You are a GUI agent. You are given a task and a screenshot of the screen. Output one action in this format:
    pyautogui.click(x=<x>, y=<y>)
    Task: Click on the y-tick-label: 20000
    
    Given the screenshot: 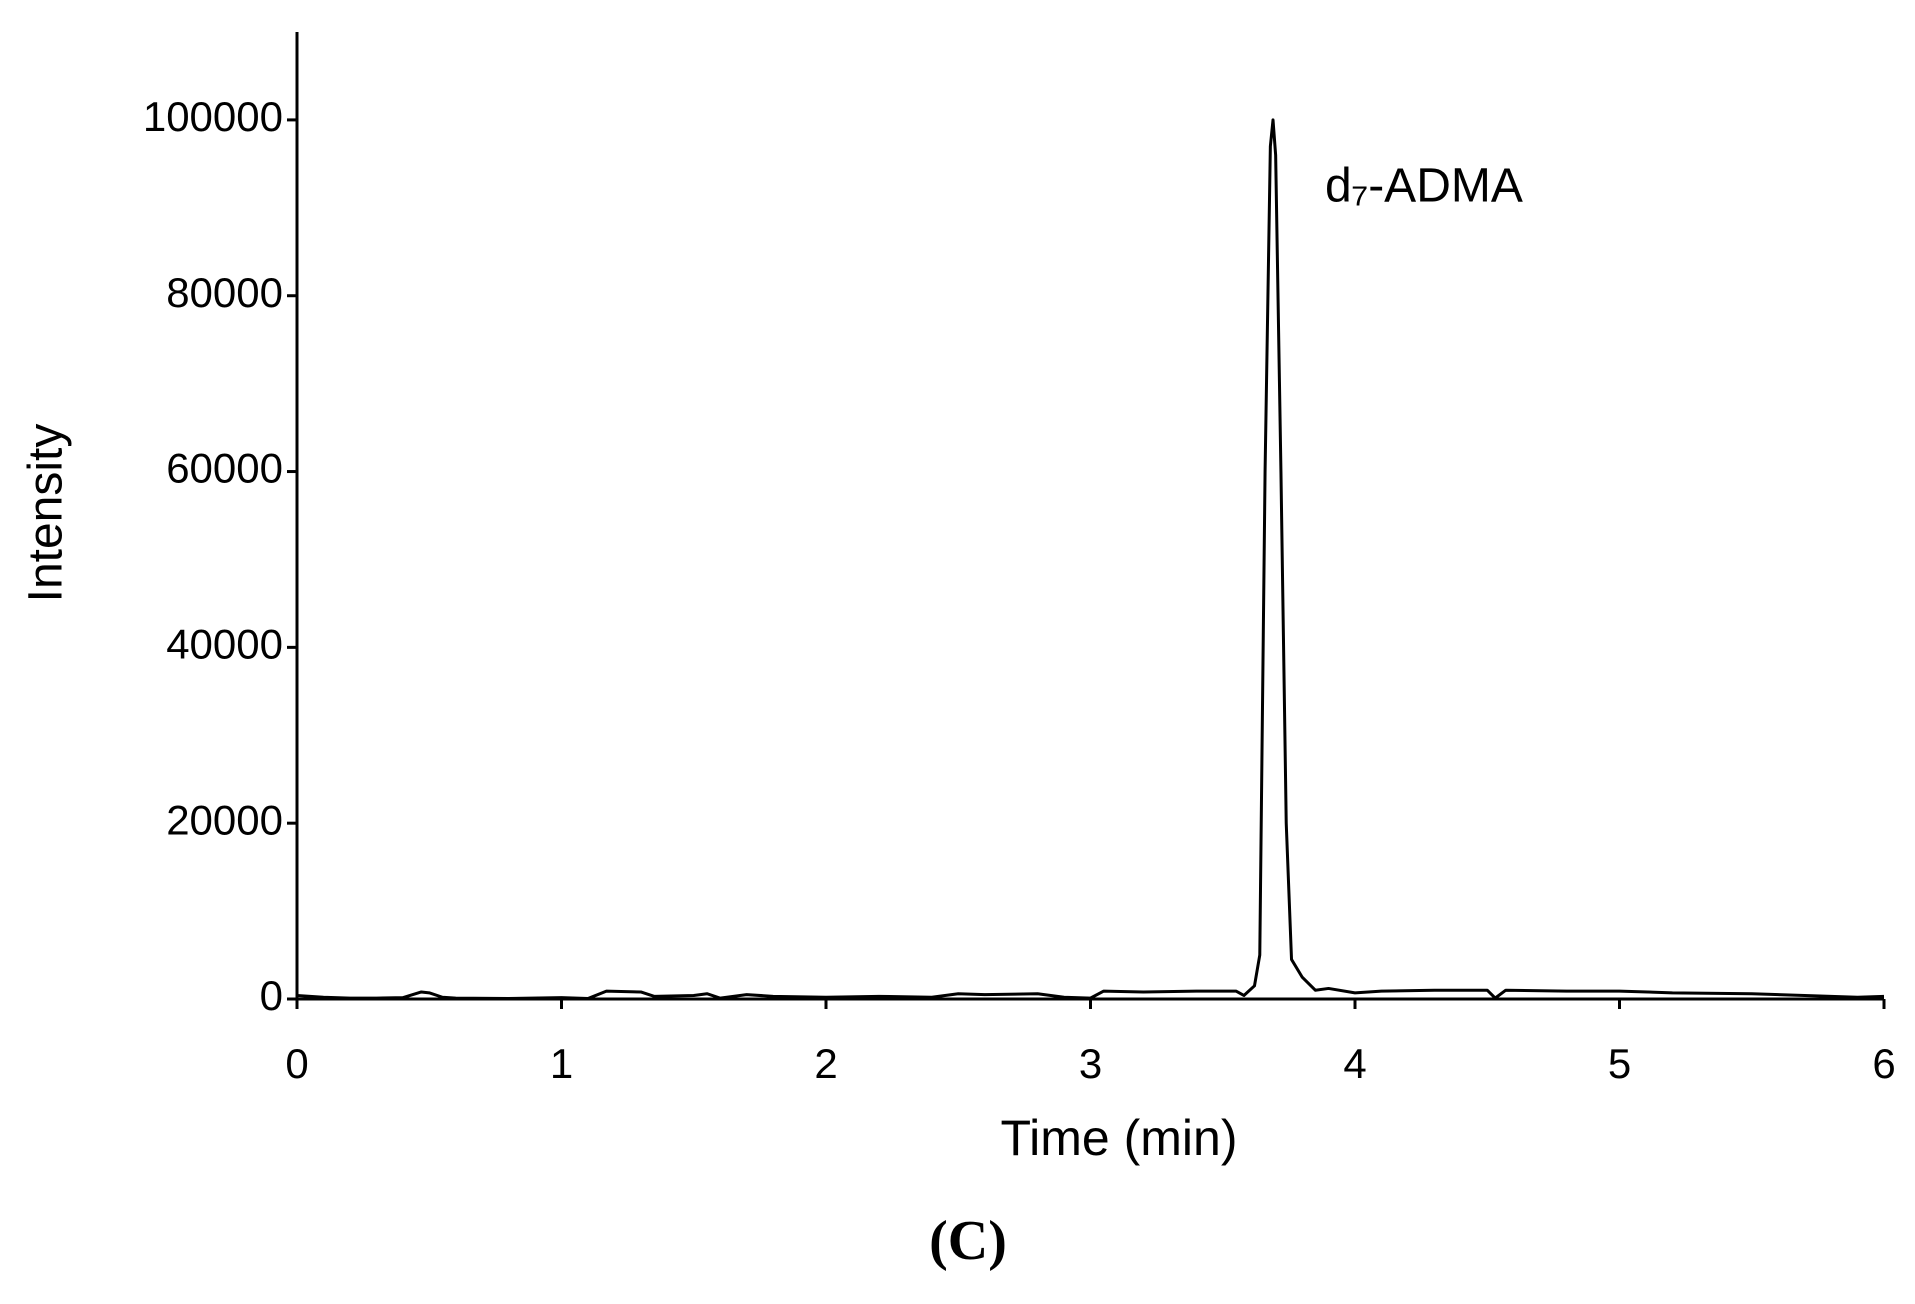 What is the action you would take?
    pyautogui.click(x=224, y=819)
    